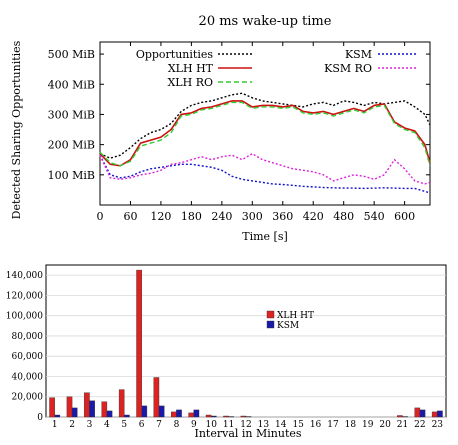 The height and width of the screenshot is (445, 458). I want to click on legend-label: Opportunities, so click(175, 54).